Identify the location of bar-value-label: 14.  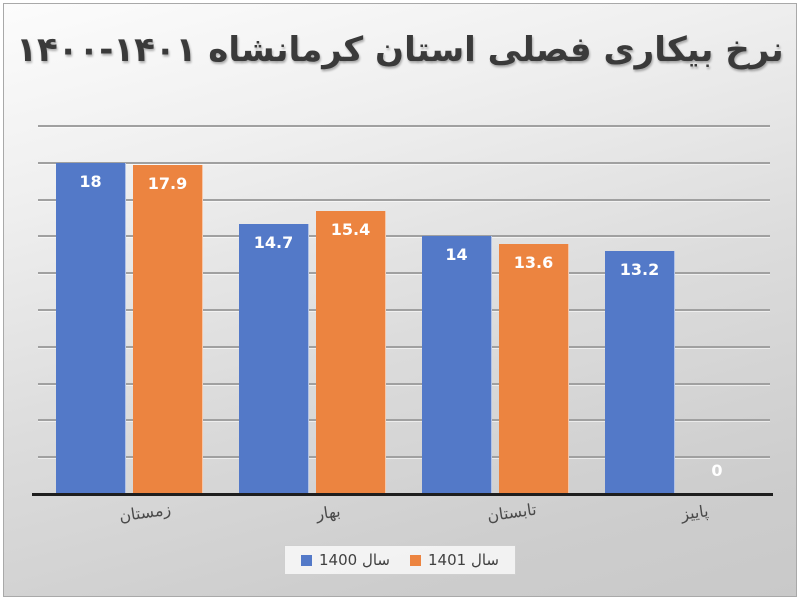
(456, 255).